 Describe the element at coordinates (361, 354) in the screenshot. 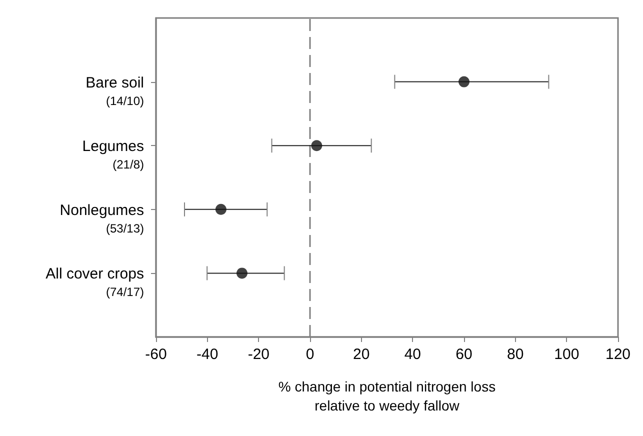

I see `x-tick-label: 20` at that location.